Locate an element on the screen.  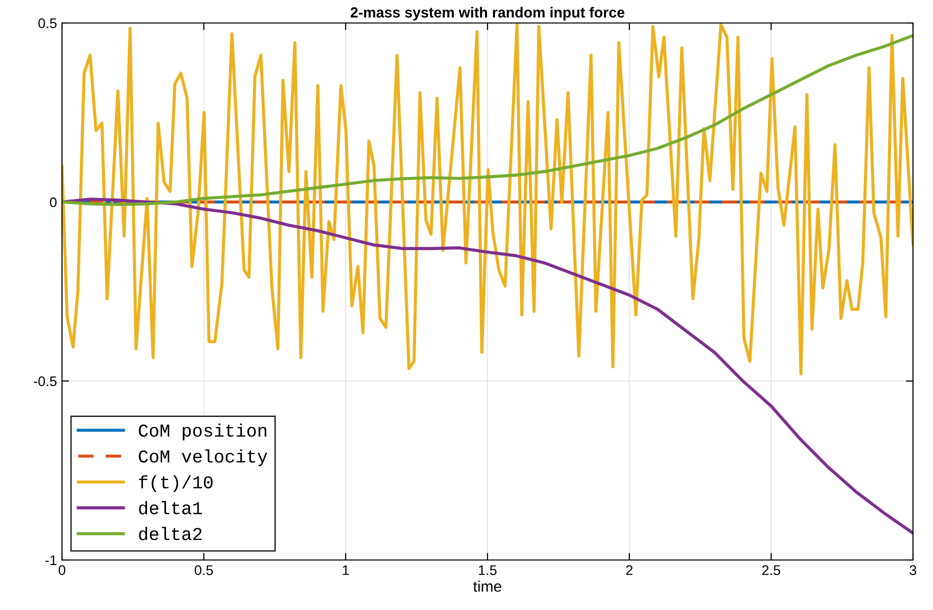
x-tick-label: 2 is located at coordinates (629, 570).